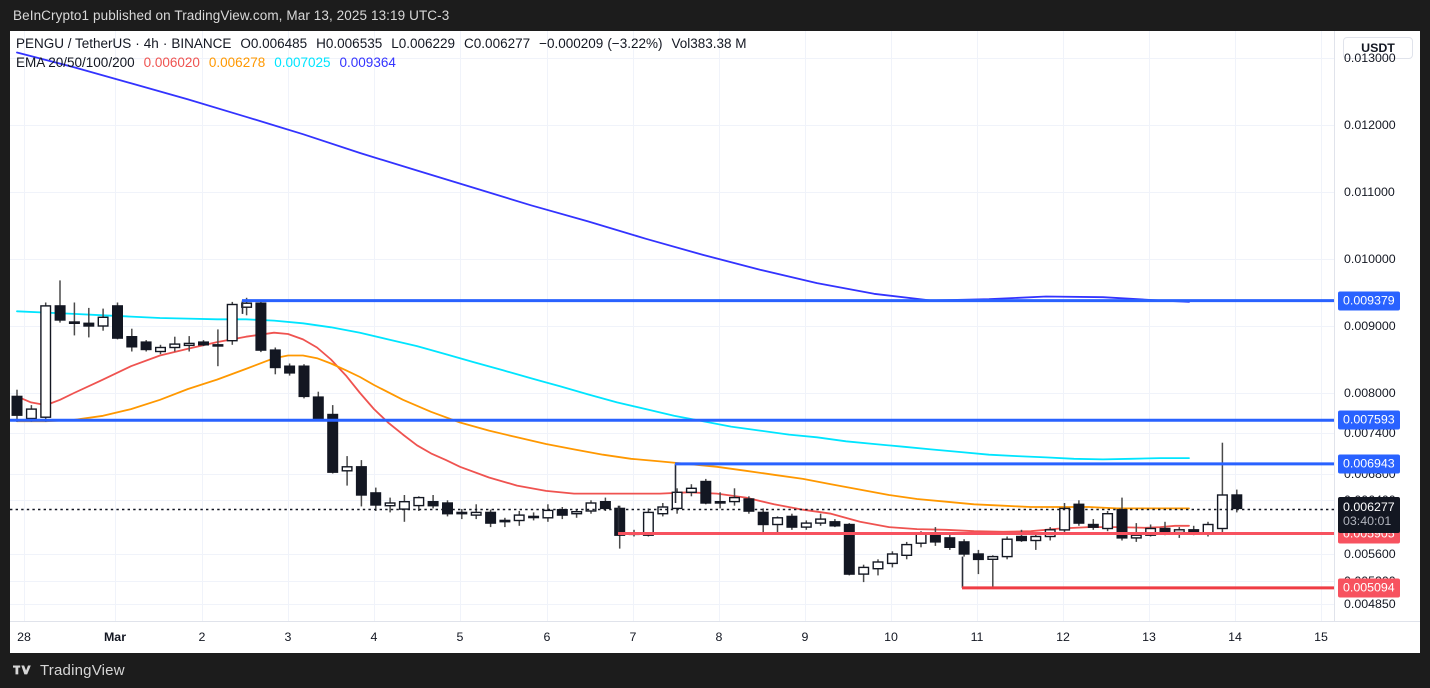 This screenshot has width=1430, height=688. I want to click on time-scale: 28 Mar 2 3 4 5 6 7 8 9 10 11 12 13 14 15, so click(715, 637).